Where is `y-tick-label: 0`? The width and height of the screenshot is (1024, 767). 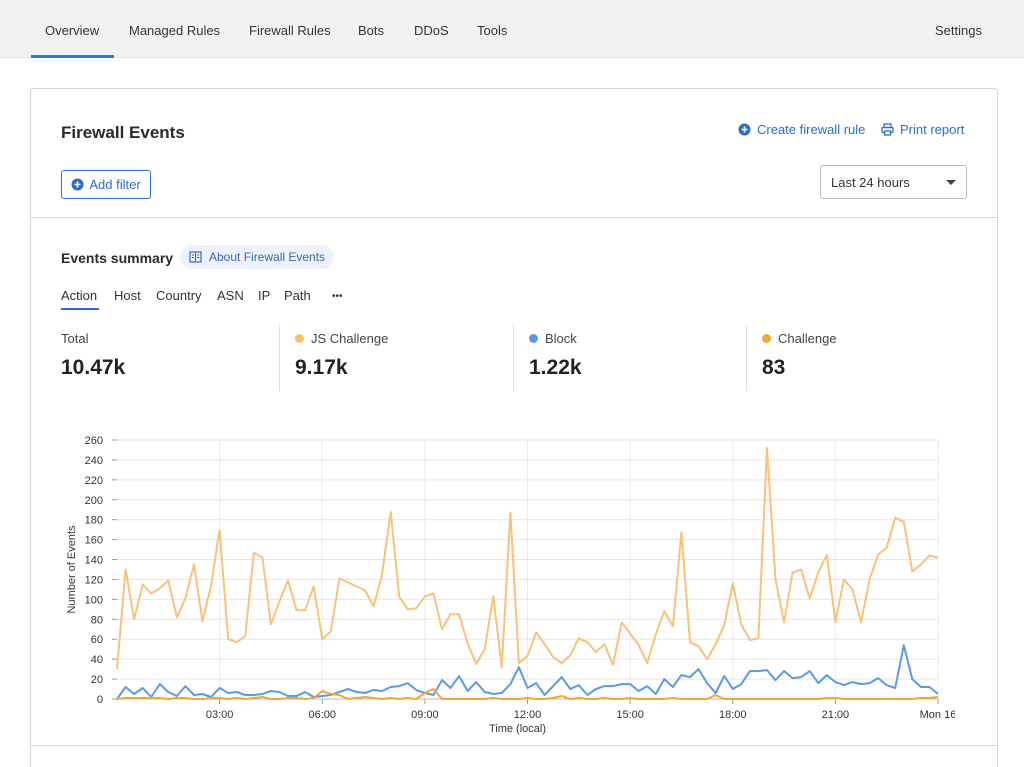
y-tick-label: 0 is located at coordinates (100, 700).